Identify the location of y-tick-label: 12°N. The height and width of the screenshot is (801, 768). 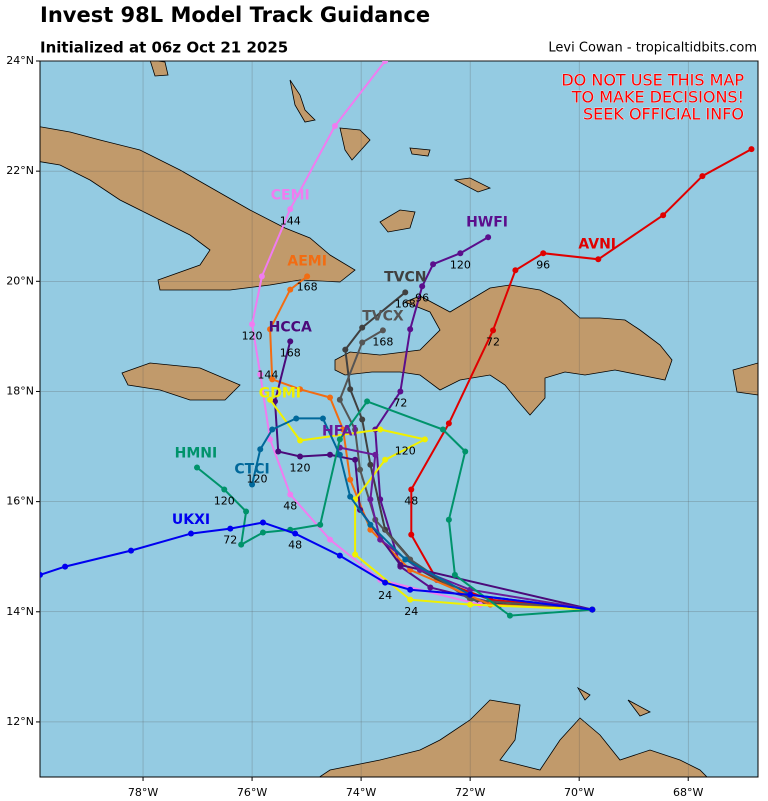
(20, 721).